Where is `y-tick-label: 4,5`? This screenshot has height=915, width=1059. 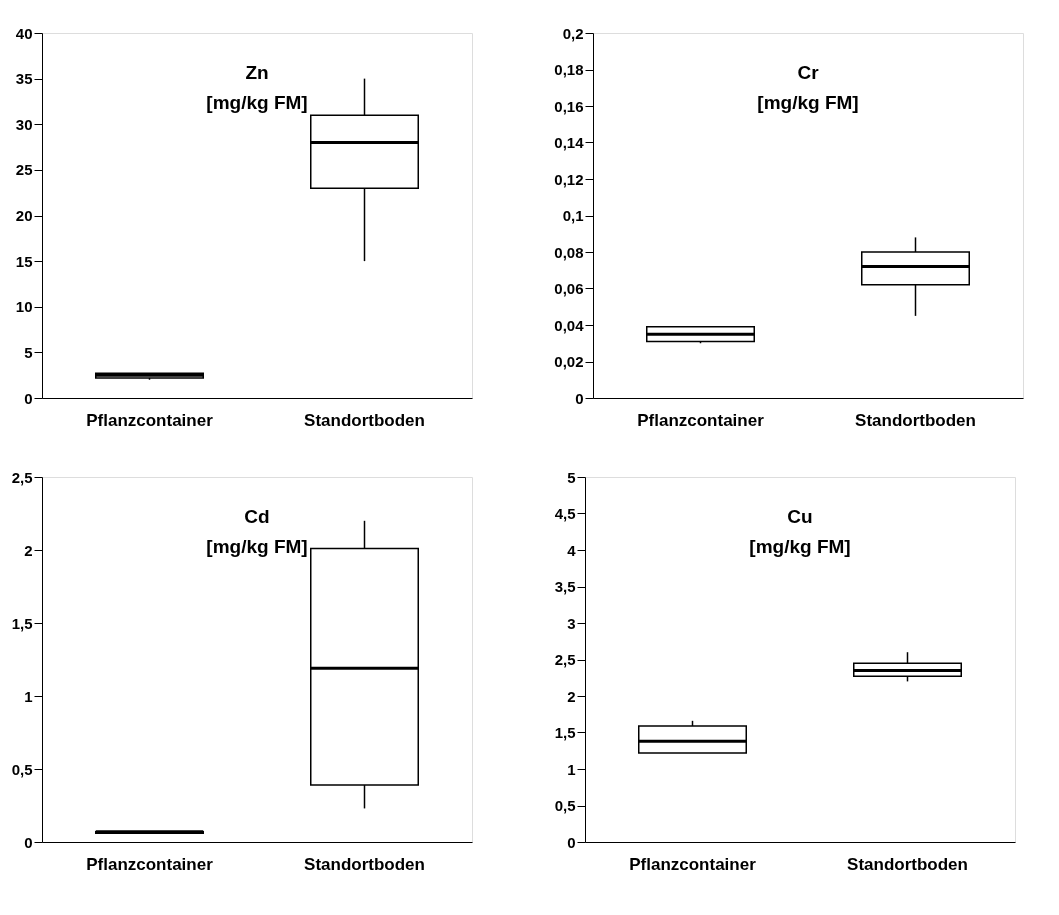
y-tick-label: 4,5 is located at coordinates (565, 513).